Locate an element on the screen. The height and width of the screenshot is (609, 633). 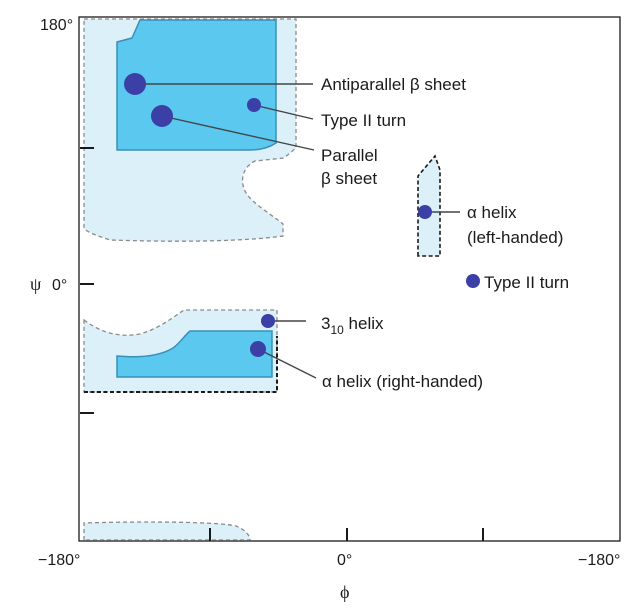
label-310-helix-base: 3 is located at coordinates (325, 323).